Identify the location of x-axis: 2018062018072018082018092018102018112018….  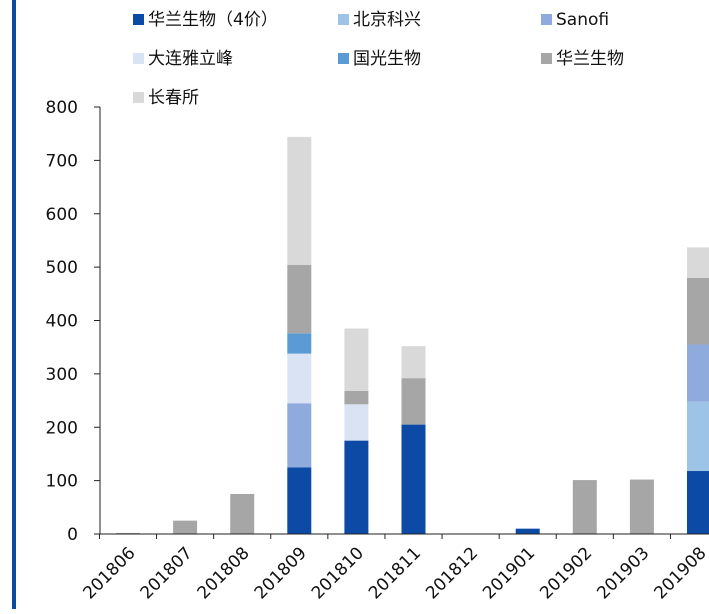
(394, 568).